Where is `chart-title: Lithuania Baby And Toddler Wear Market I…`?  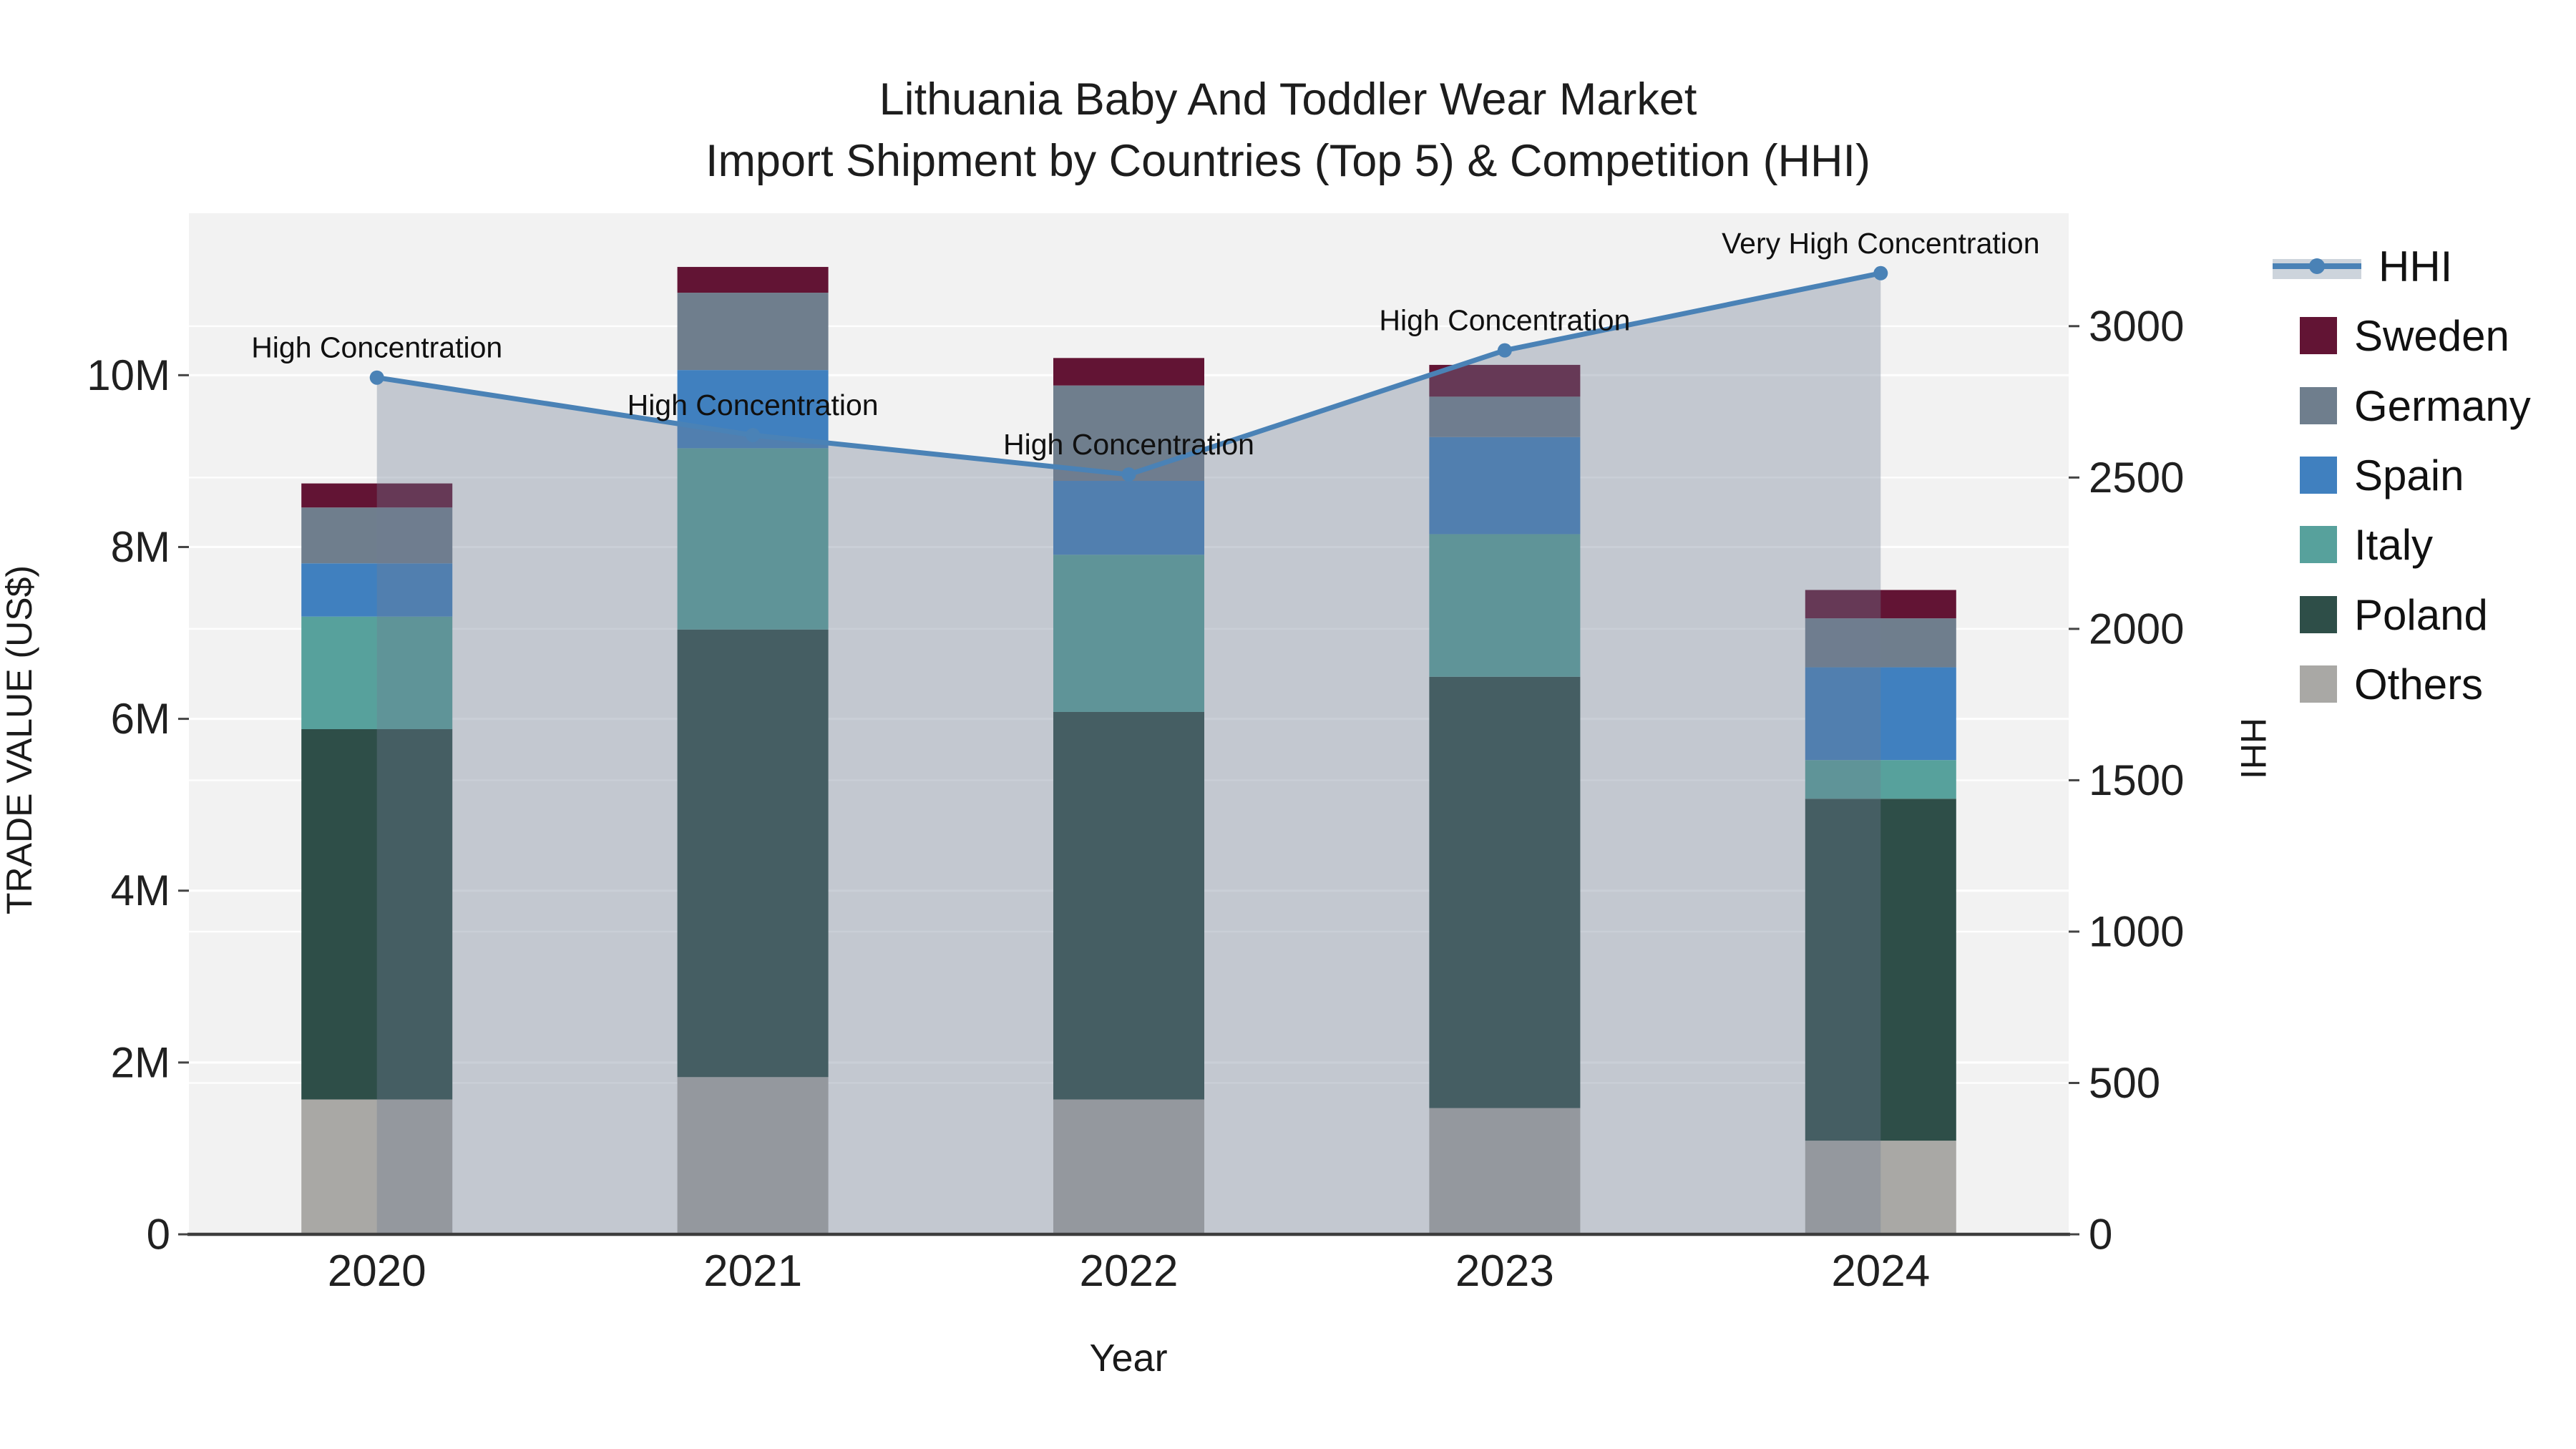 chart-title: Lithuania Baby And Toddler Wear Market I… is located at coordinates (1288, 130).